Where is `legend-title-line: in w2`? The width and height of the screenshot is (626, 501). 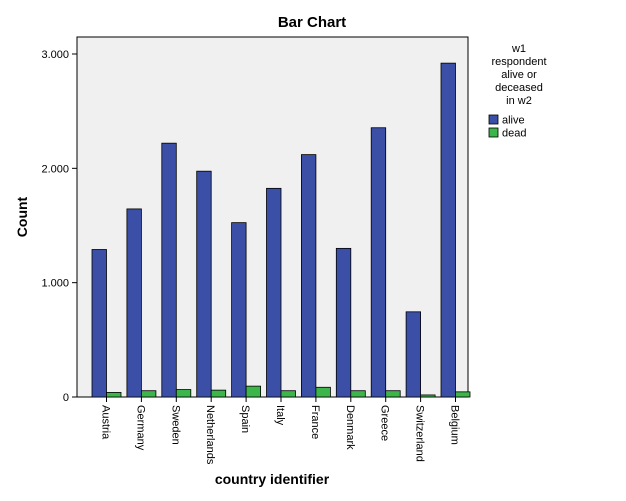 legend-title-line: in w2 is located at coordinates (519, 101).